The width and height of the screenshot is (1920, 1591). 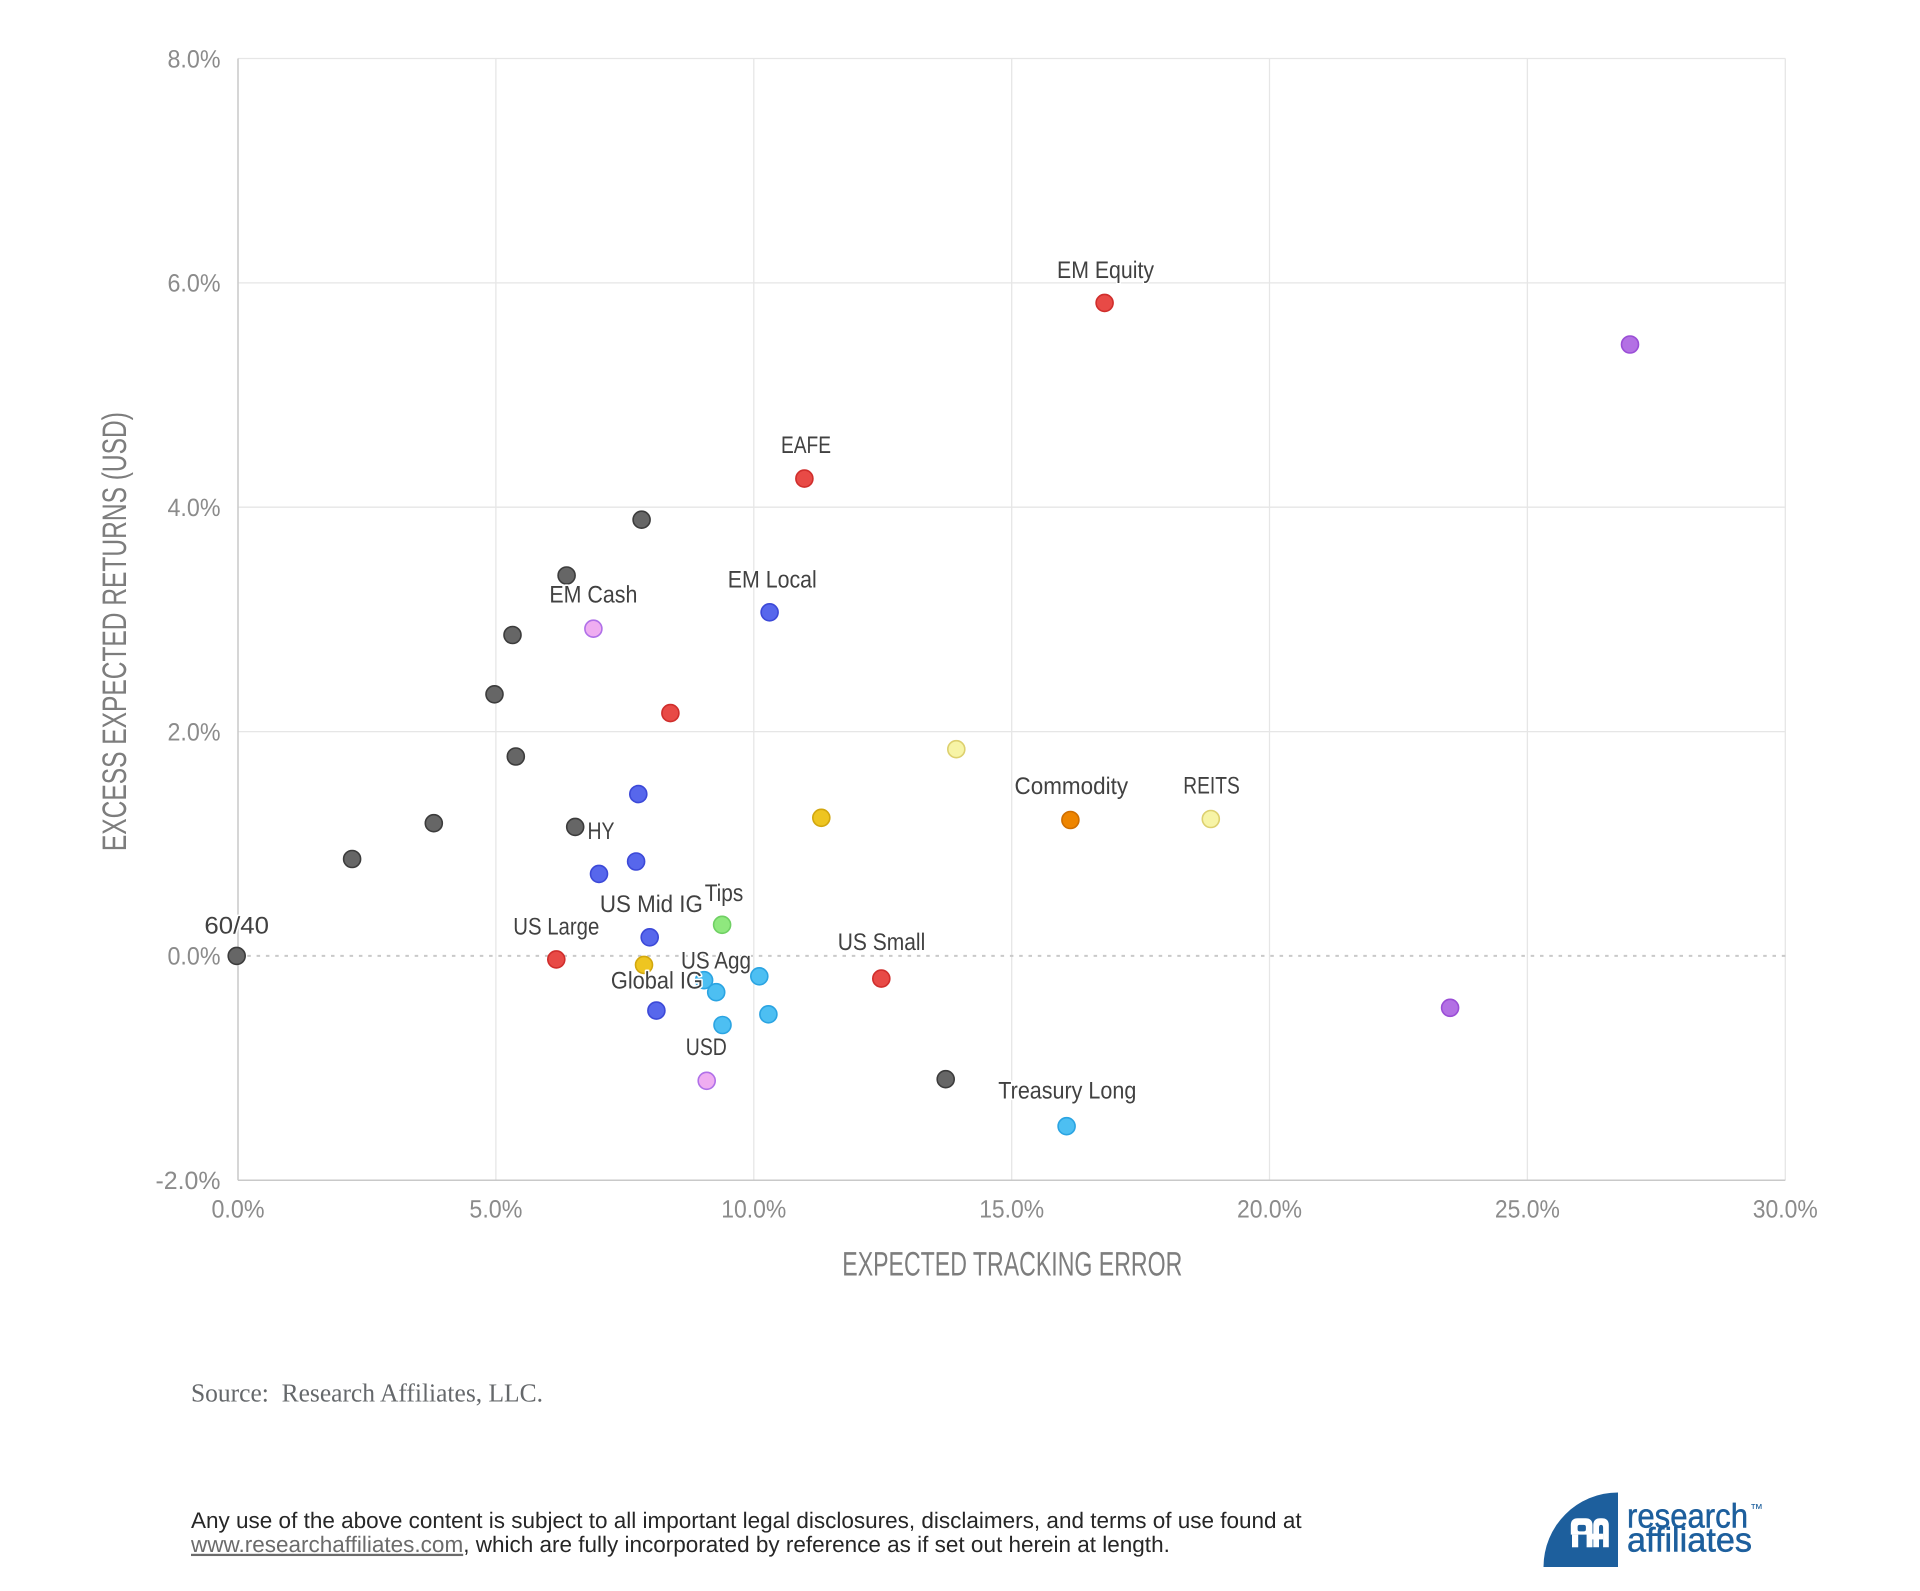 I want to click on svg-text: ™, so click(x=1756, y=1508).